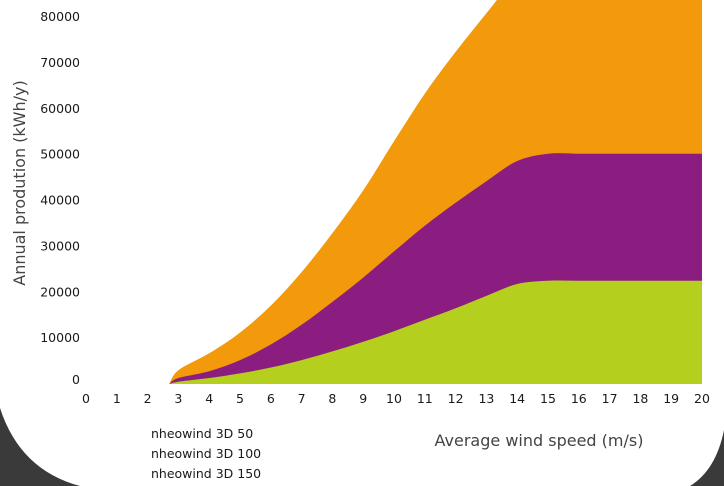 The height and width of the screenshot is (486, 724). I want to click on x-axis-ticks: 0 1 2 3 4 5 6 7 8 9 10 11 12 13 14 15 16 17 18 19 20, so click(396, 398).